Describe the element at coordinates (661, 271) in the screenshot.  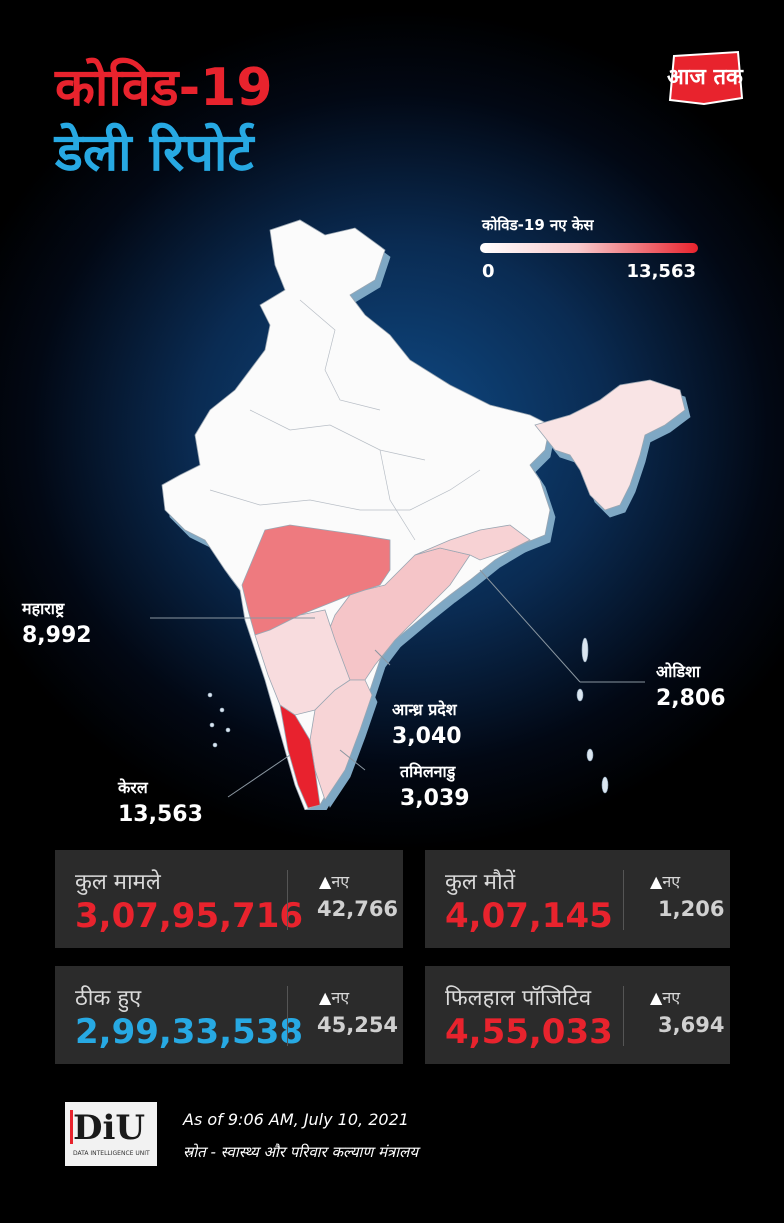
I see `legend-max: 13,563` at that location.